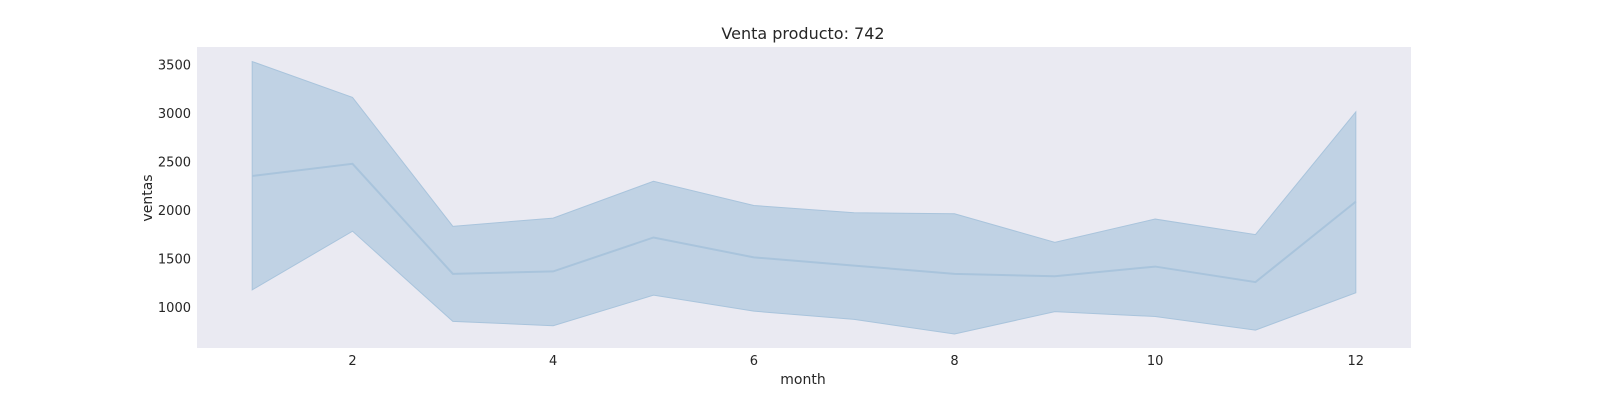  What do you see at coordinates (174, 162) in the screenshot?
I see `y-tick-label: 2500` at bounding box center [174, 162].